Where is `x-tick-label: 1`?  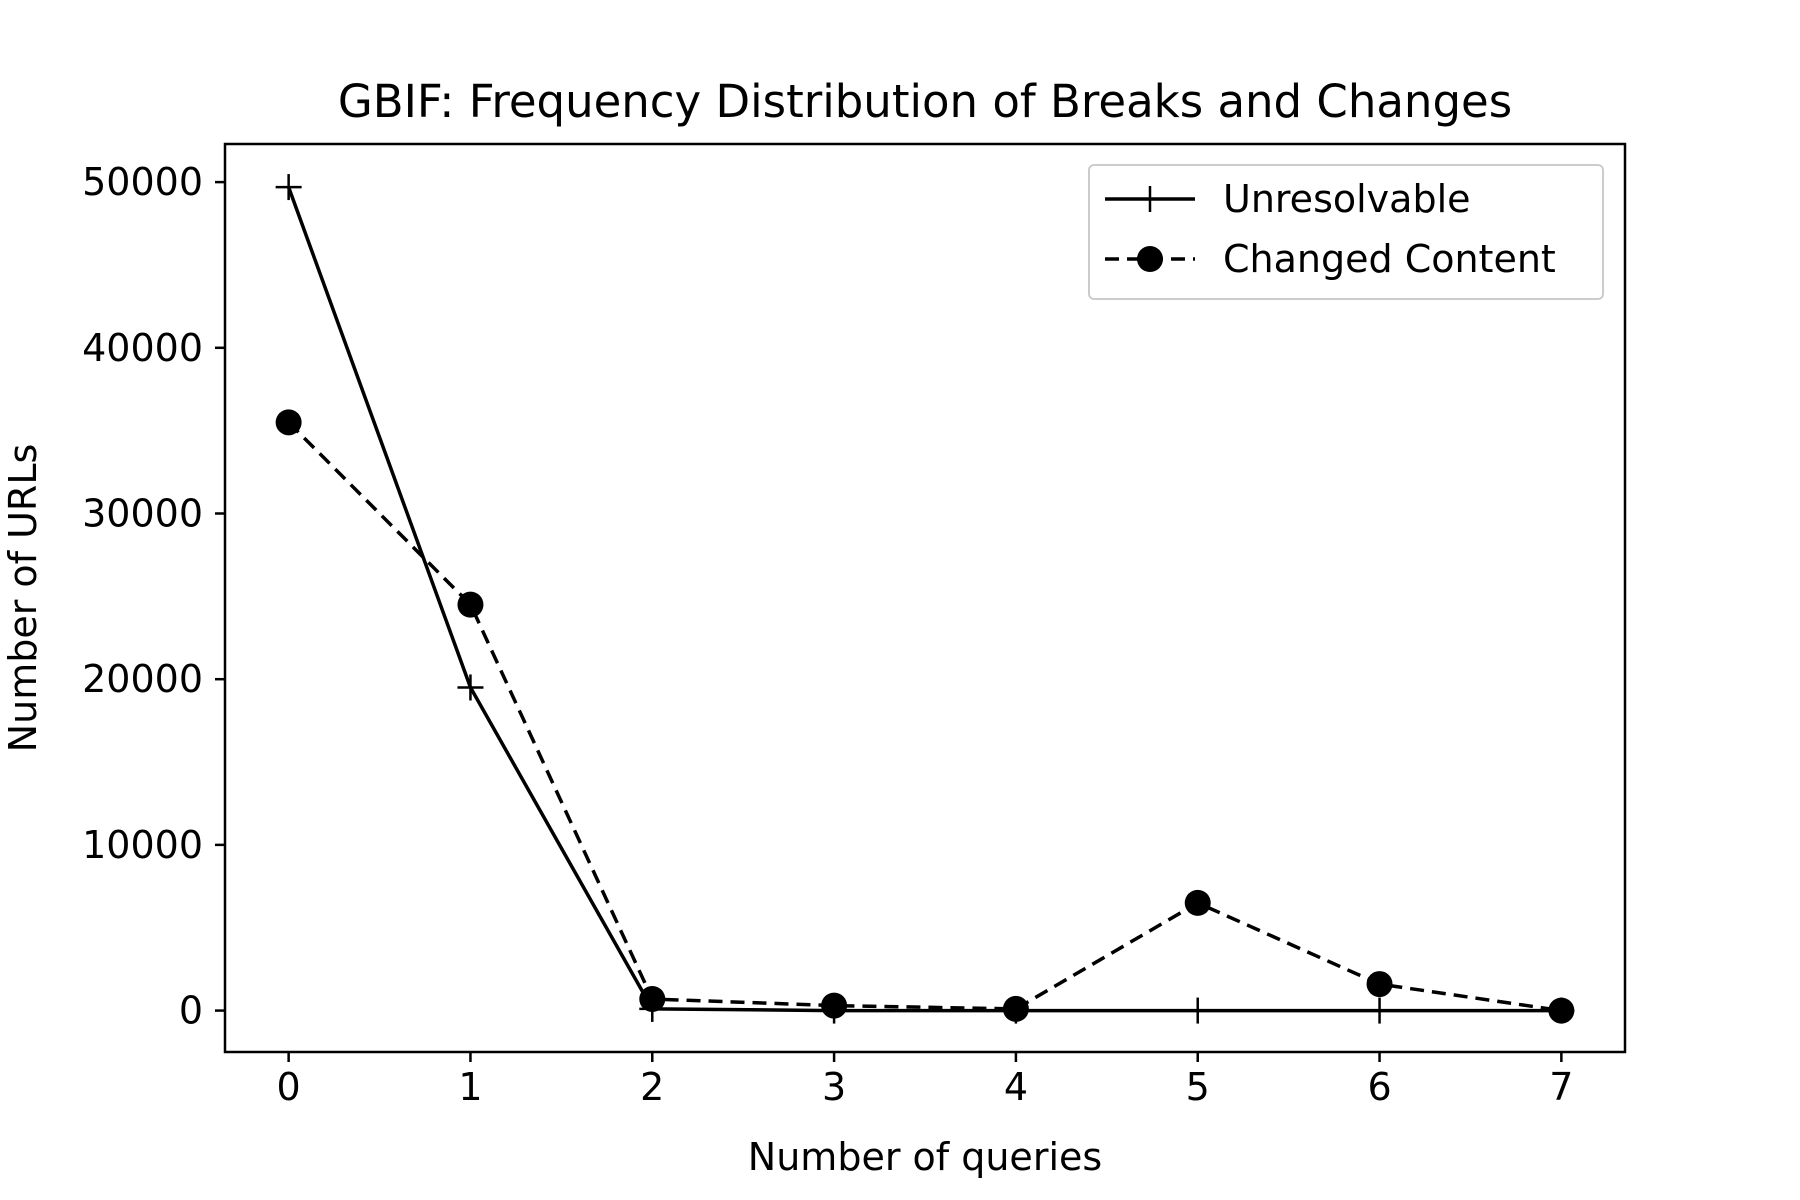
x-tick-label: 1 is located at coordinates (470, 1087).